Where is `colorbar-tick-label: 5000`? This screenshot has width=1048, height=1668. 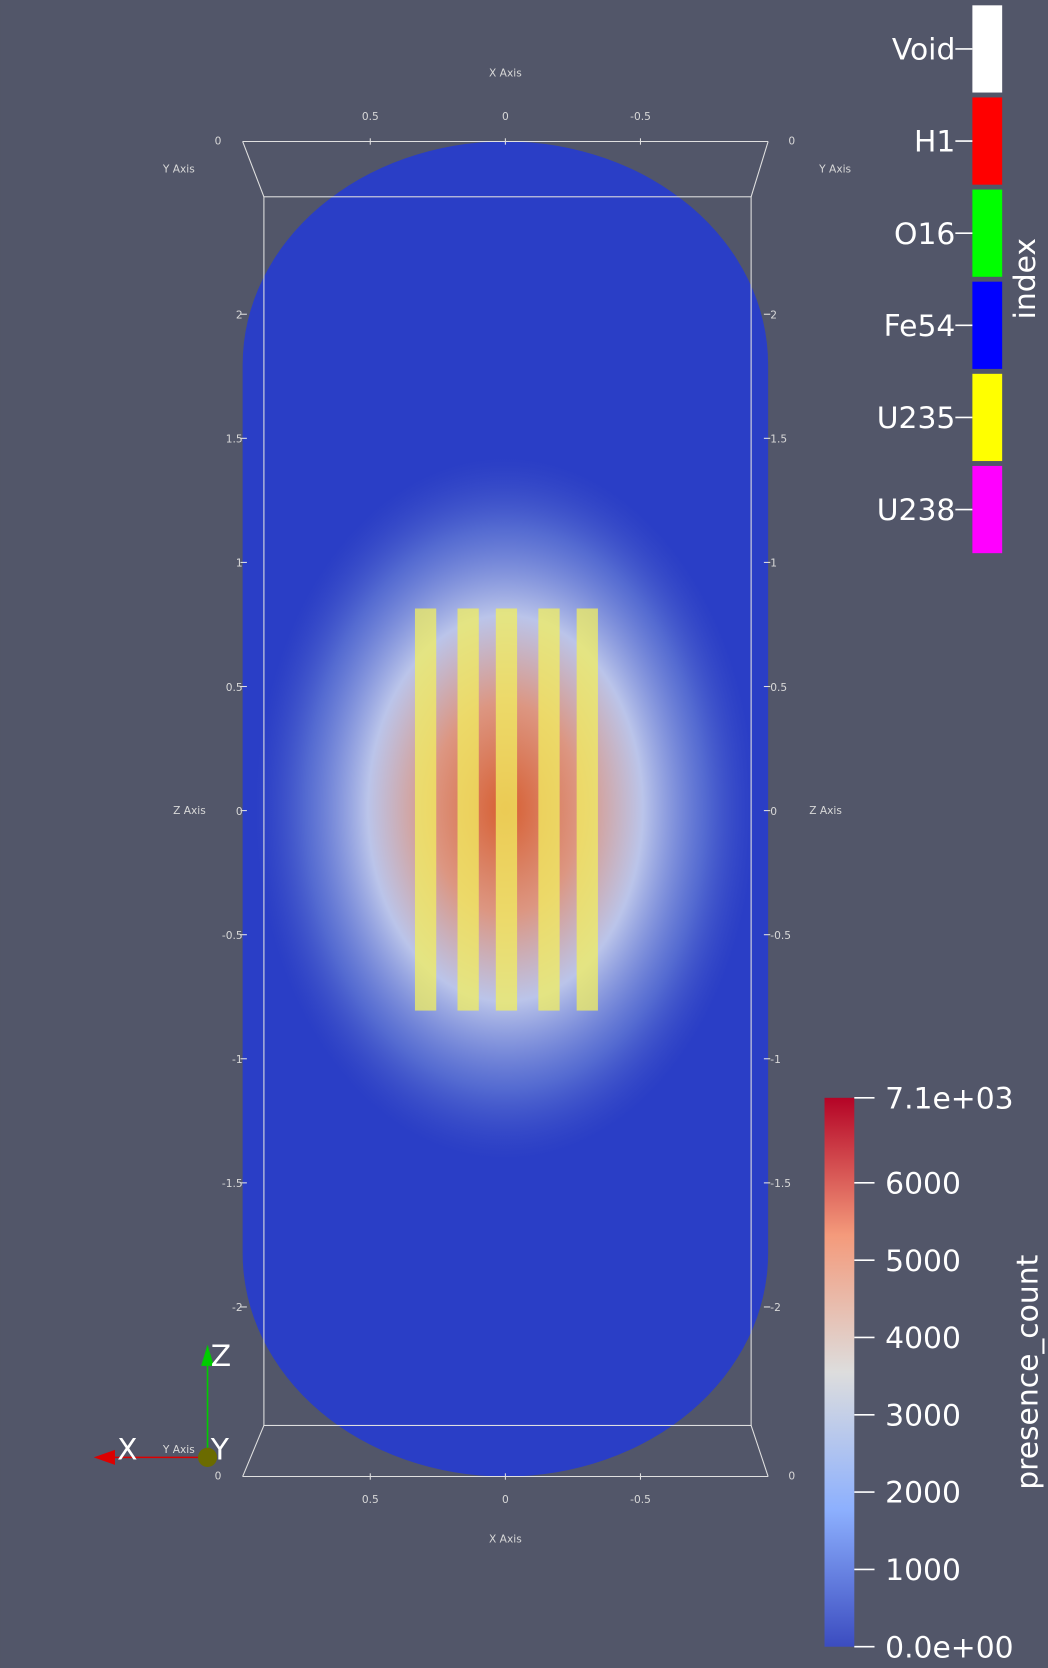
colorbar-tick-label: 5000 is located at coordinates (923, 1261).